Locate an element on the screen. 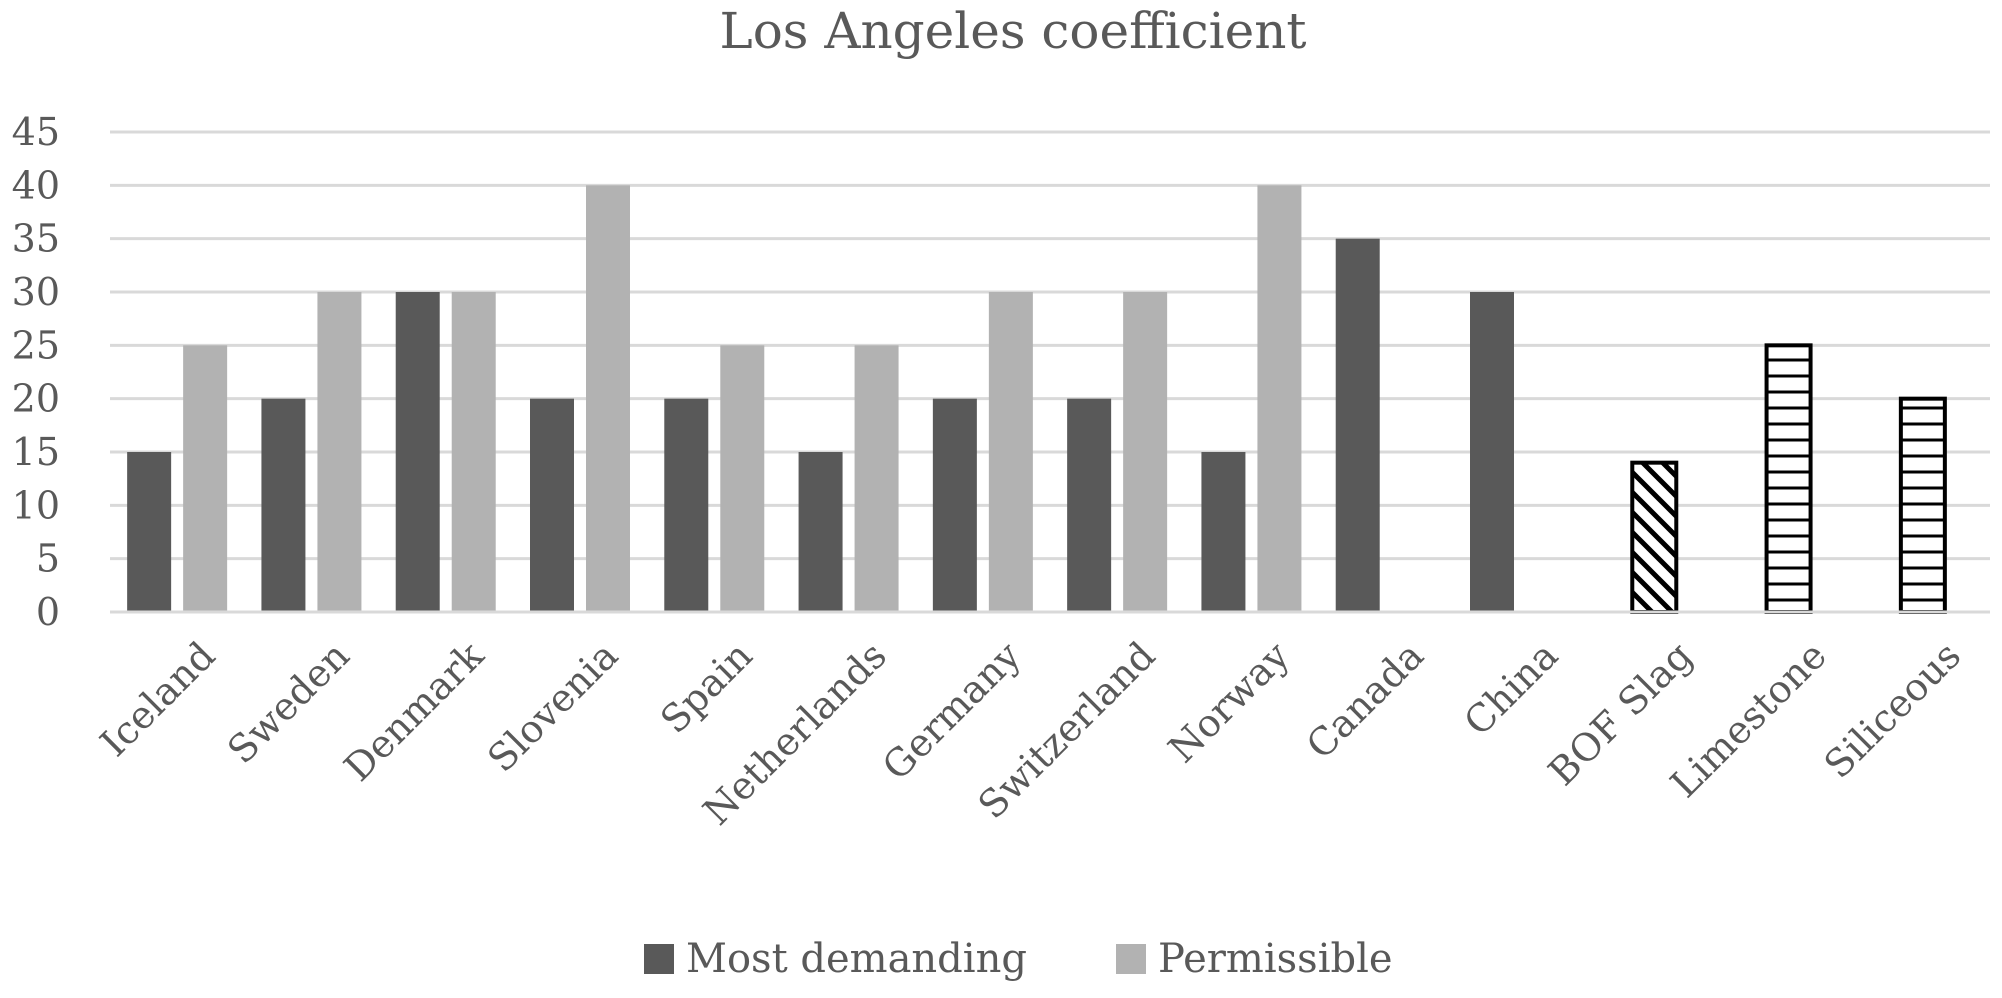  x-label-slovenia: Slovenia is located at coordinates (552, 706).